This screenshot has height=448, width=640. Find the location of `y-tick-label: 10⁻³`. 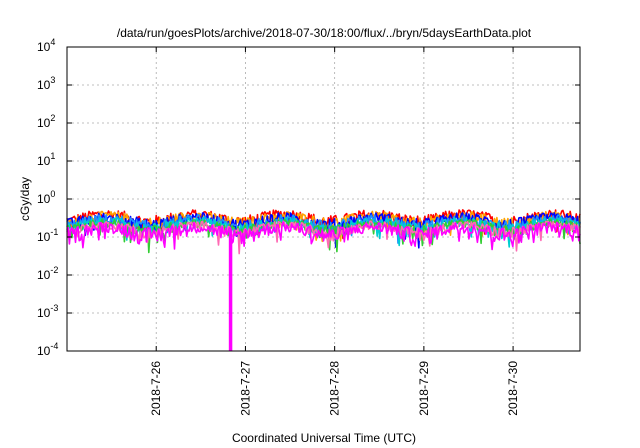

y-tick-label: 10⁻³ is located at coordinates (47, 311).